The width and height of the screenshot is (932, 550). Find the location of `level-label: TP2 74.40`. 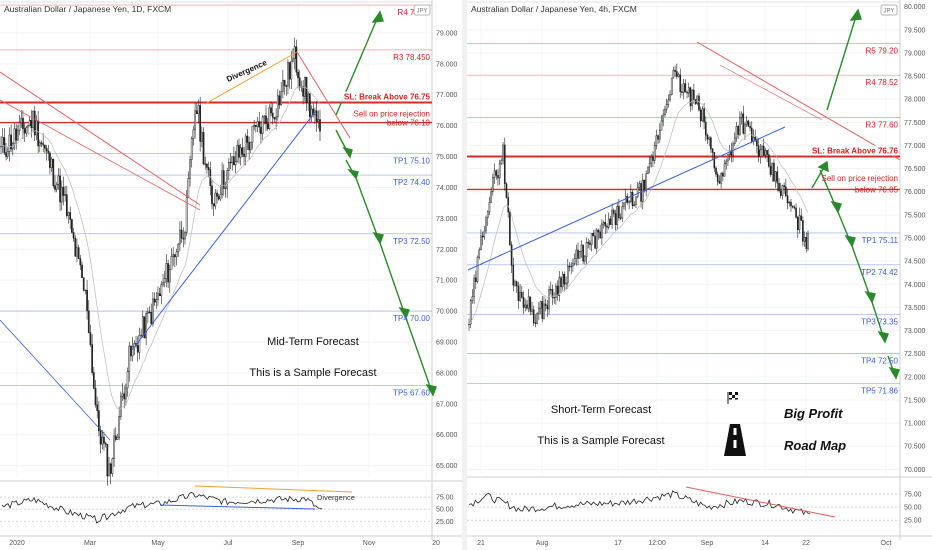

level-label: TP2 74.40 is located at coordinates (411, 182).